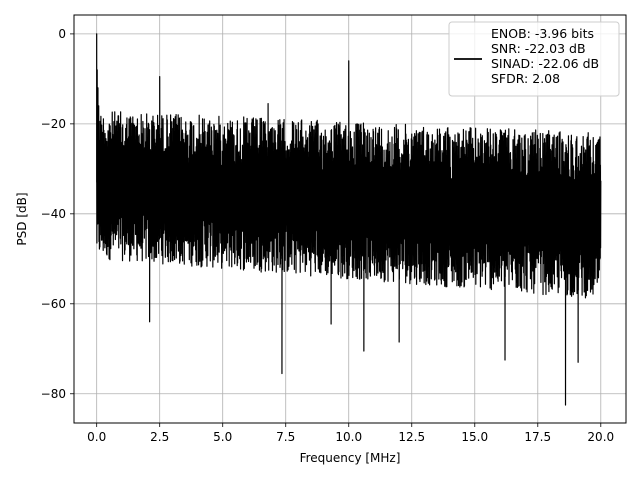 The width and height of the screenshot is (640, 480). Describe the element at coordinates (53, 214) in the screenshot. I see `y-tick-label: −40` at that location.